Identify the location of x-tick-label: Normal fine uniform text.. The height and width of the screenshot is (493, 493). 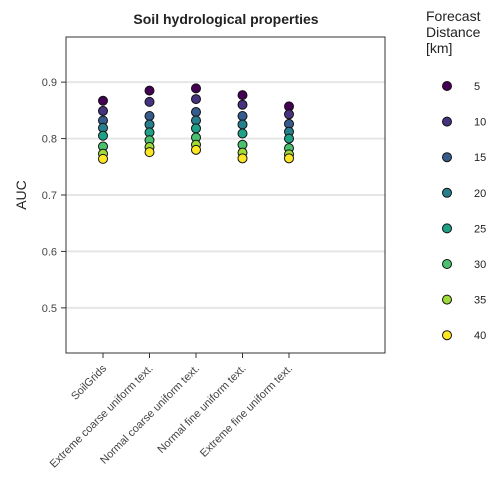
(201, 409).